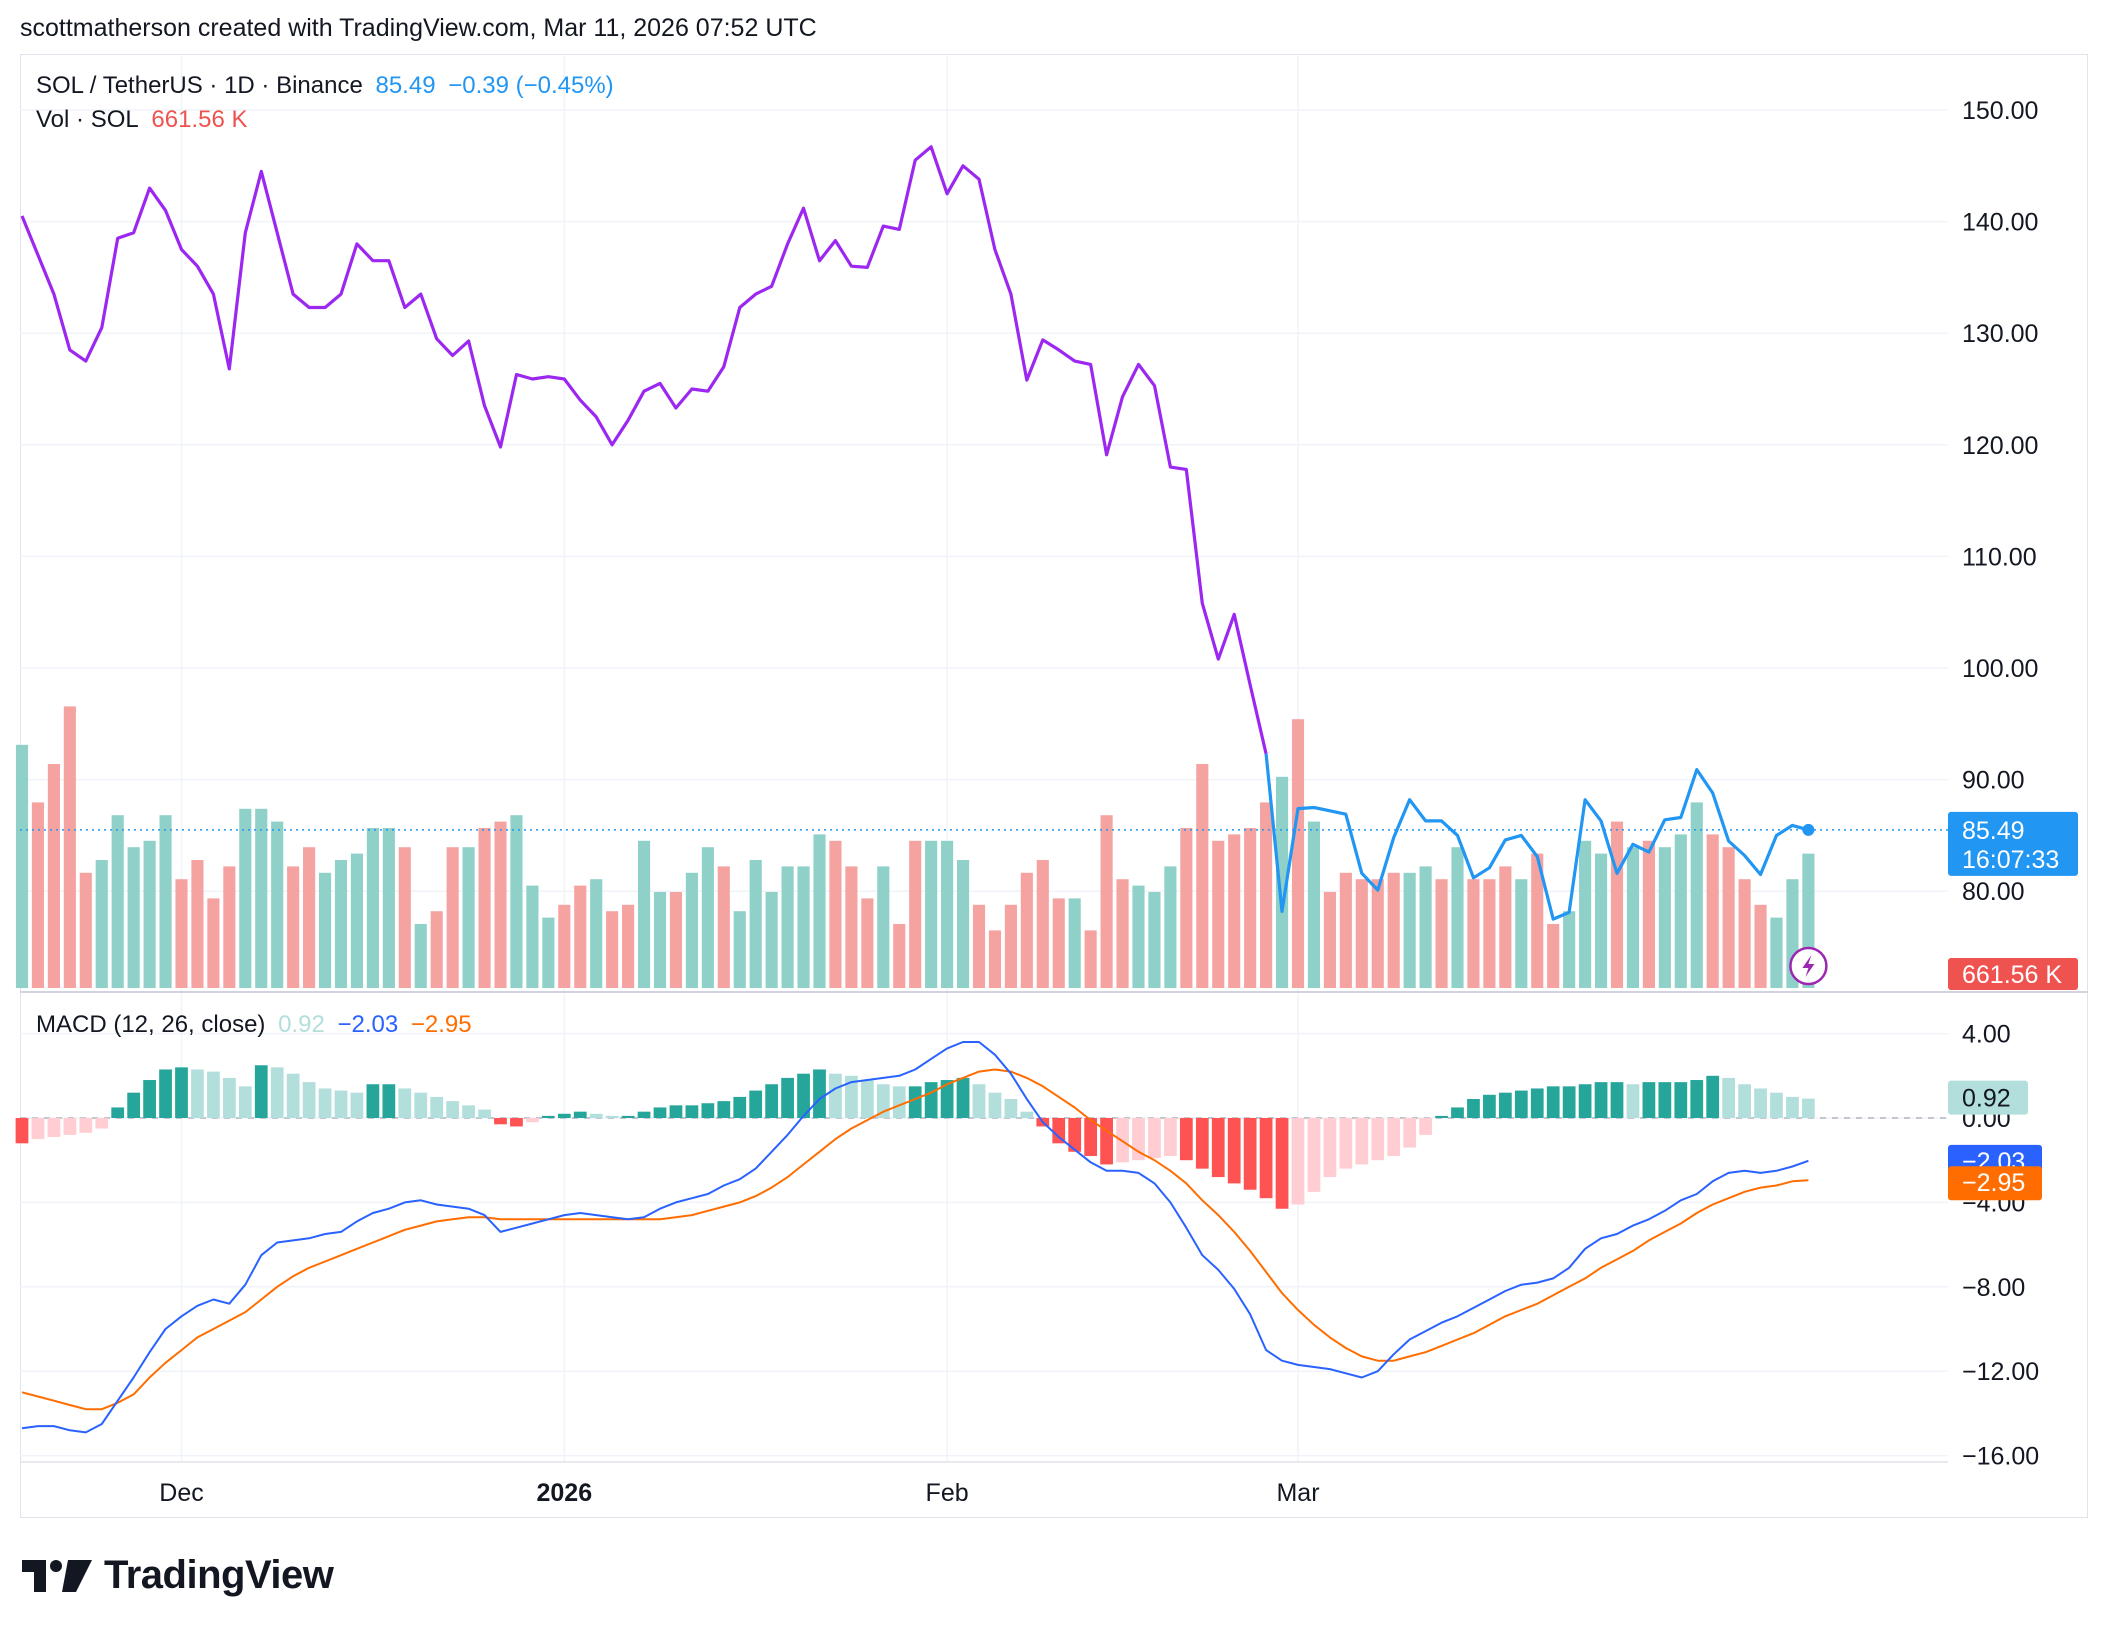 The height and width of the screenshot is (1636, 2108). Describe the element at coordinates (87, 119) in the screenshot. I see `volume-label: Vol · SOL` at that location.